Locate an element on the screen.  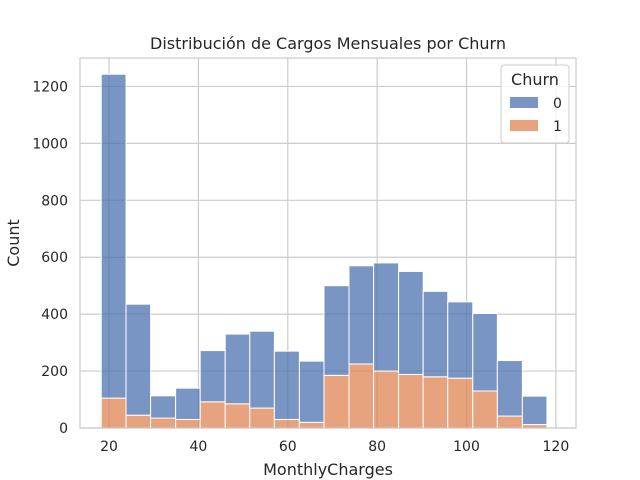
y-tick-label: 200 is located at coordinates (54, 372).